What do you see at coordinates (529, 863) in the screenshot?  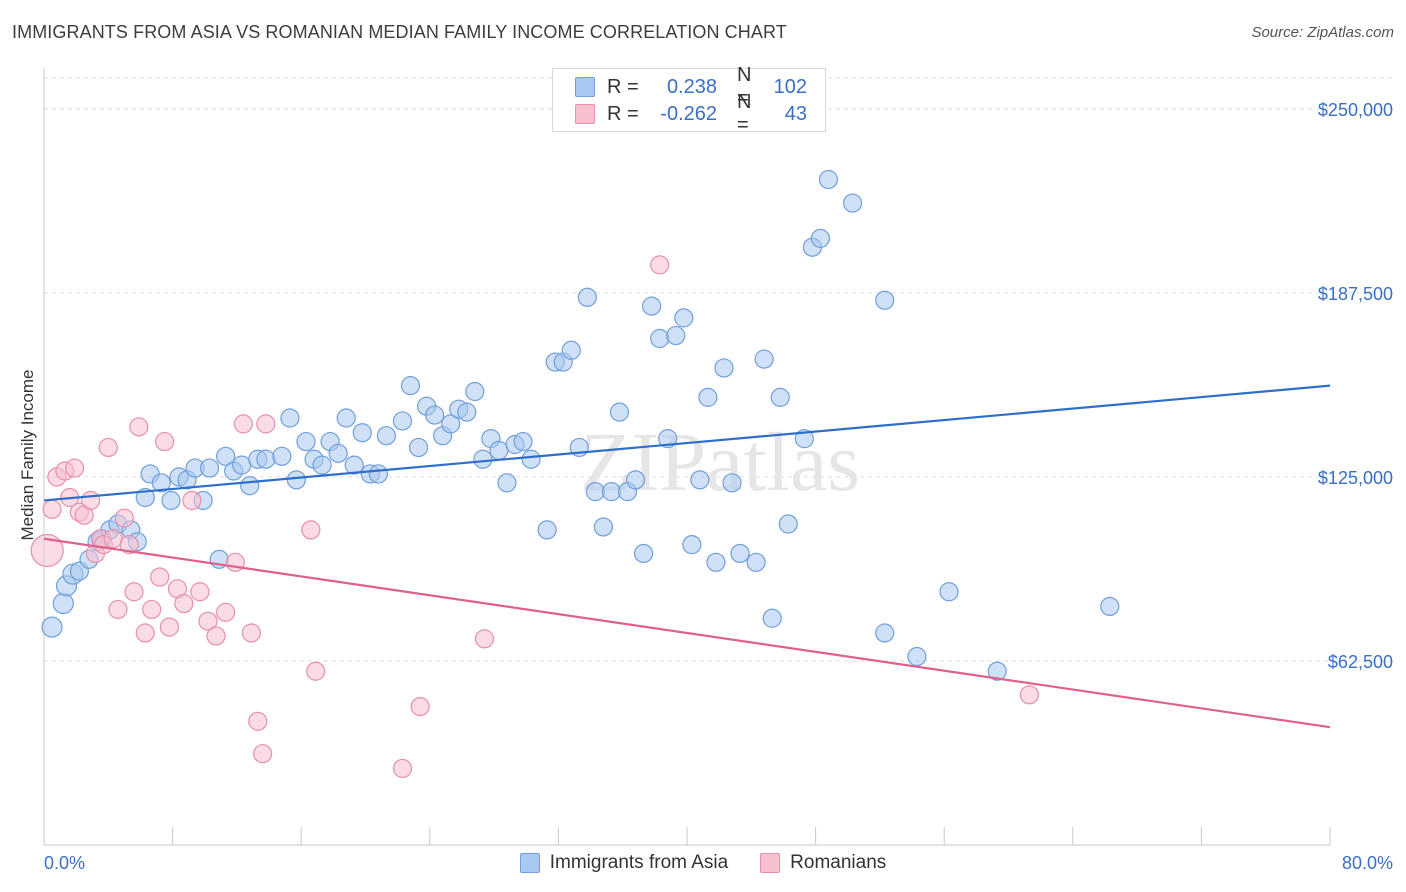 I see `series-swatch-asia` at bounding box center [529, 863].